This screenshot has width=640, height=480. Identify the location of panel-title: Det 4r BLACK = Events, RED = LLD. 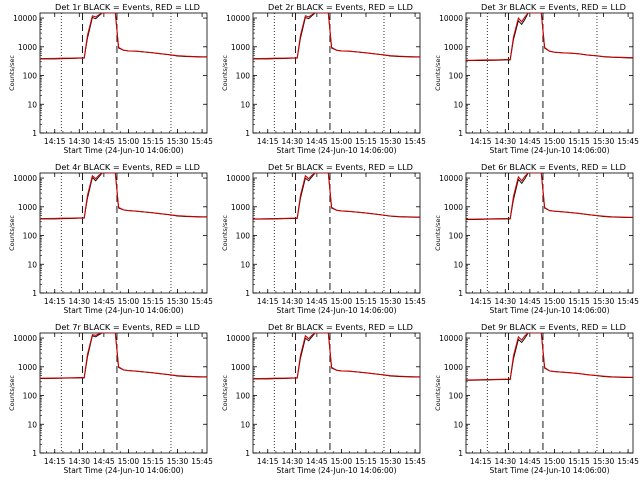
(127, 167).